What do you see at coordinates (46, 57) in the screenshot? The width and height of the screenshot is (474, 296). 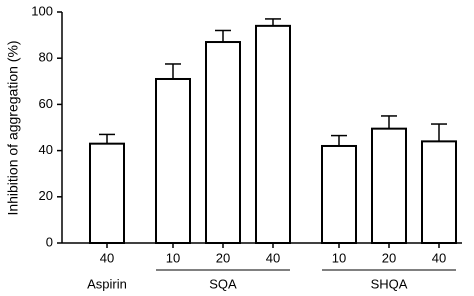 I see `y-tick-label: 80` at bounding box center [46, 57].